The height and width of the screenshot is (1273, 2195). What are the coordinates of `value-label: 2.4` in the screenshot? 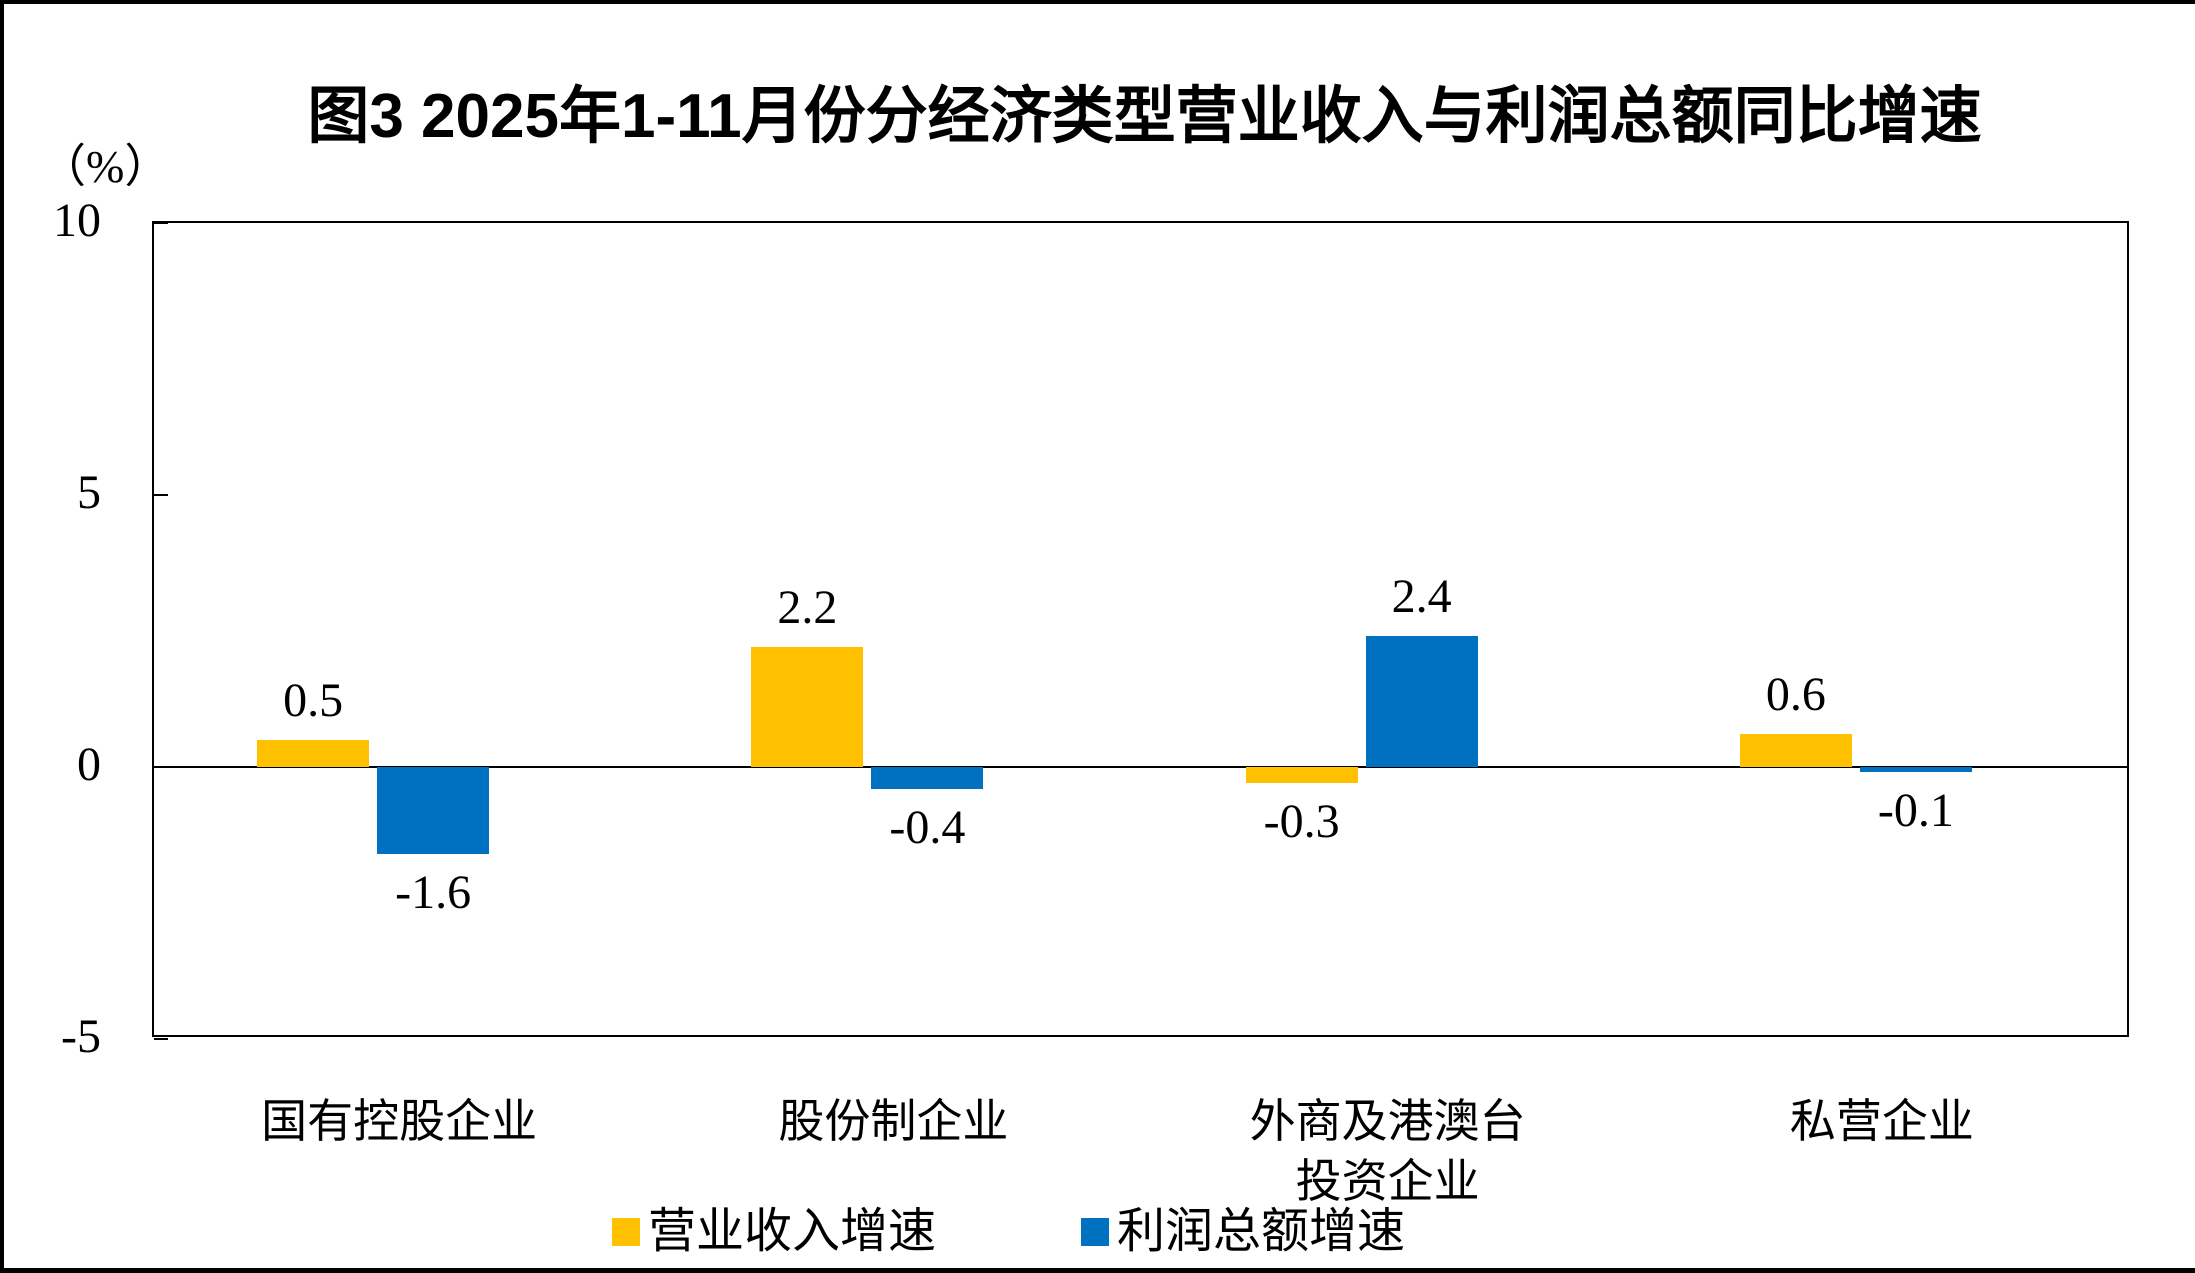 It's located at (1421, 597).